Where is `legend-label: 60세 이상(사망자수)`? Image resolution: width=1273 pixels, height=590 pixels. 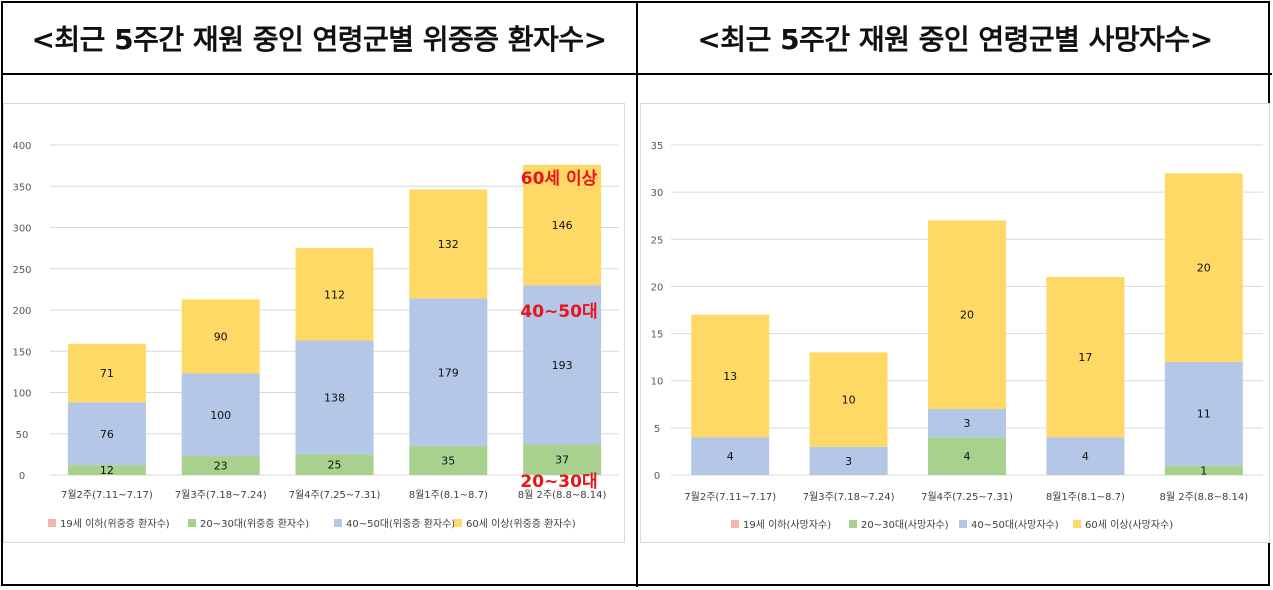 legend-label: 60세 이상(사망자수) is located at coordinates (1129, 525).